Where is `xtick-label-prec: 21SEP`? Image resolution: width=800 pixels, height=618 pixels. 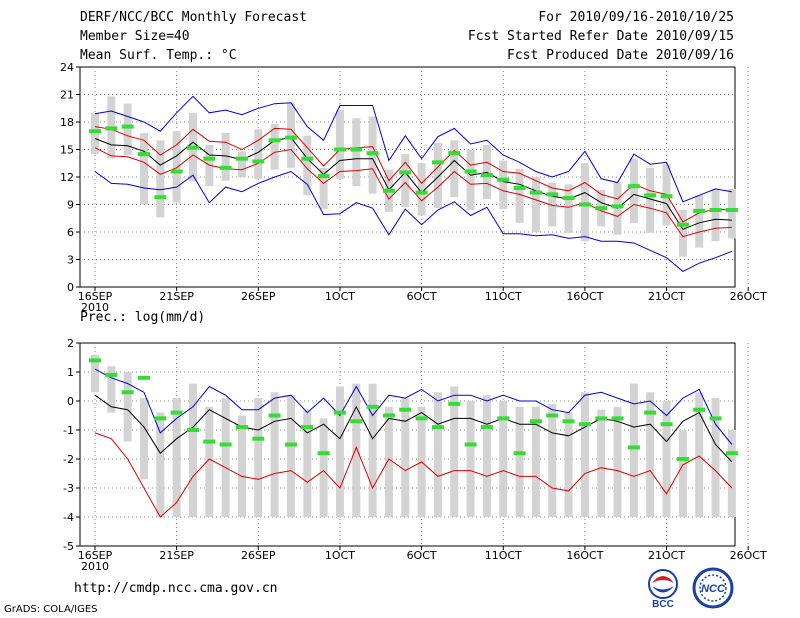
xtick-label-prec: 21SEP is located at coordinates (176, 555).